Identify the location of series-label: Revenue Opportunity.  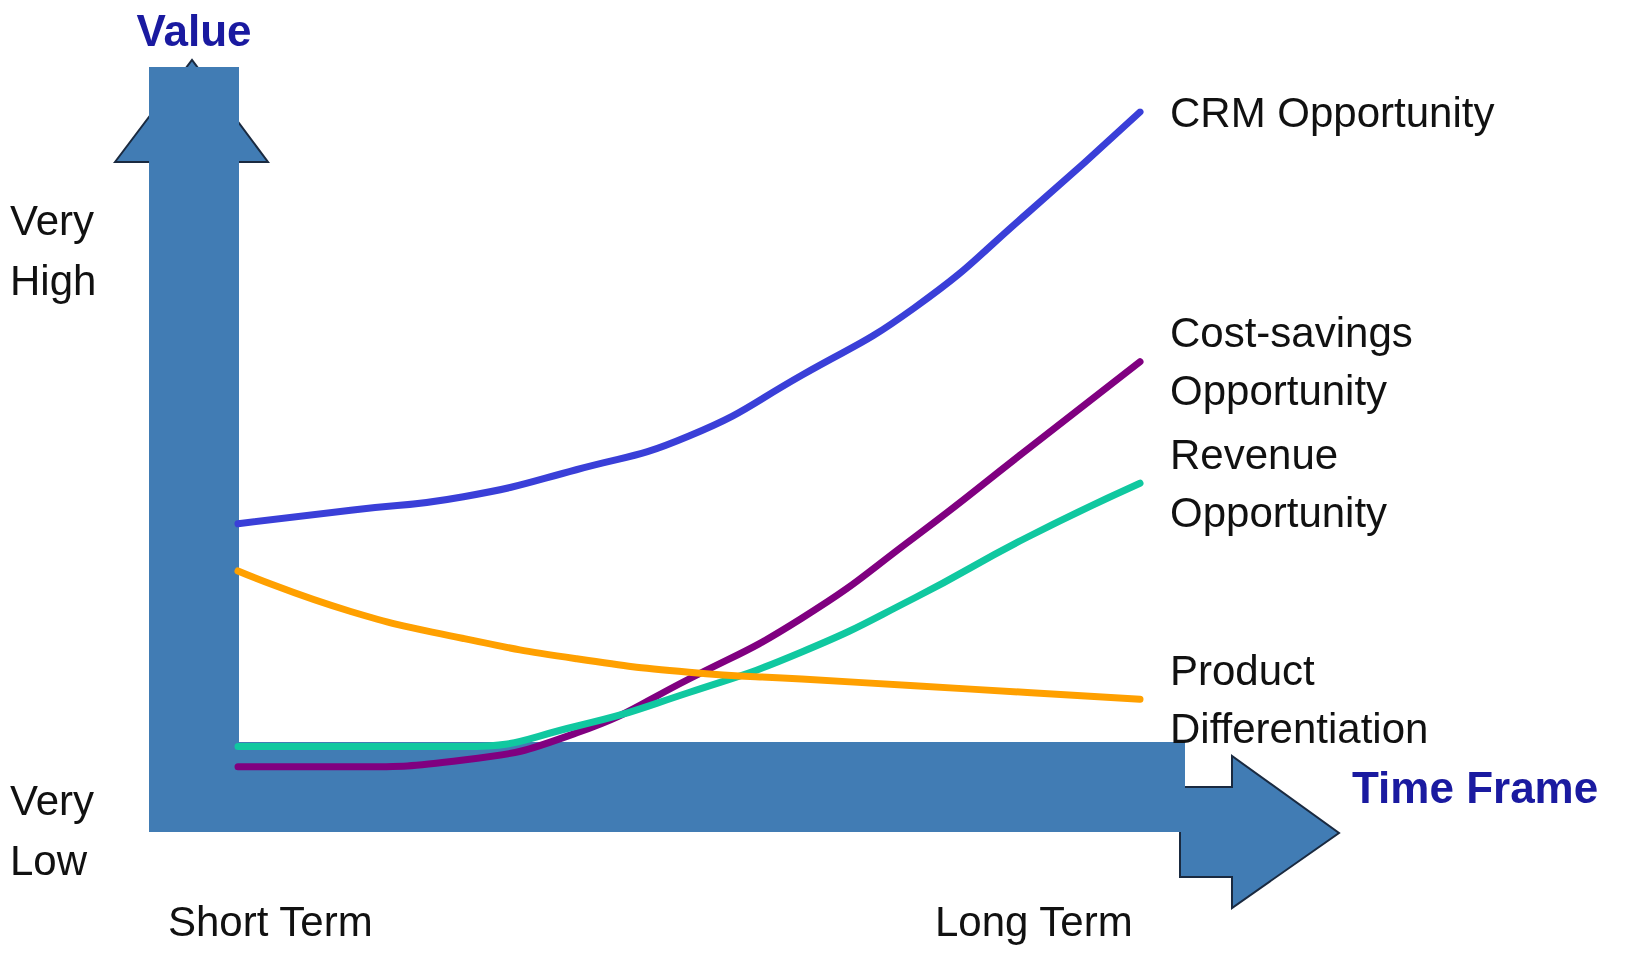
(1279, 483).